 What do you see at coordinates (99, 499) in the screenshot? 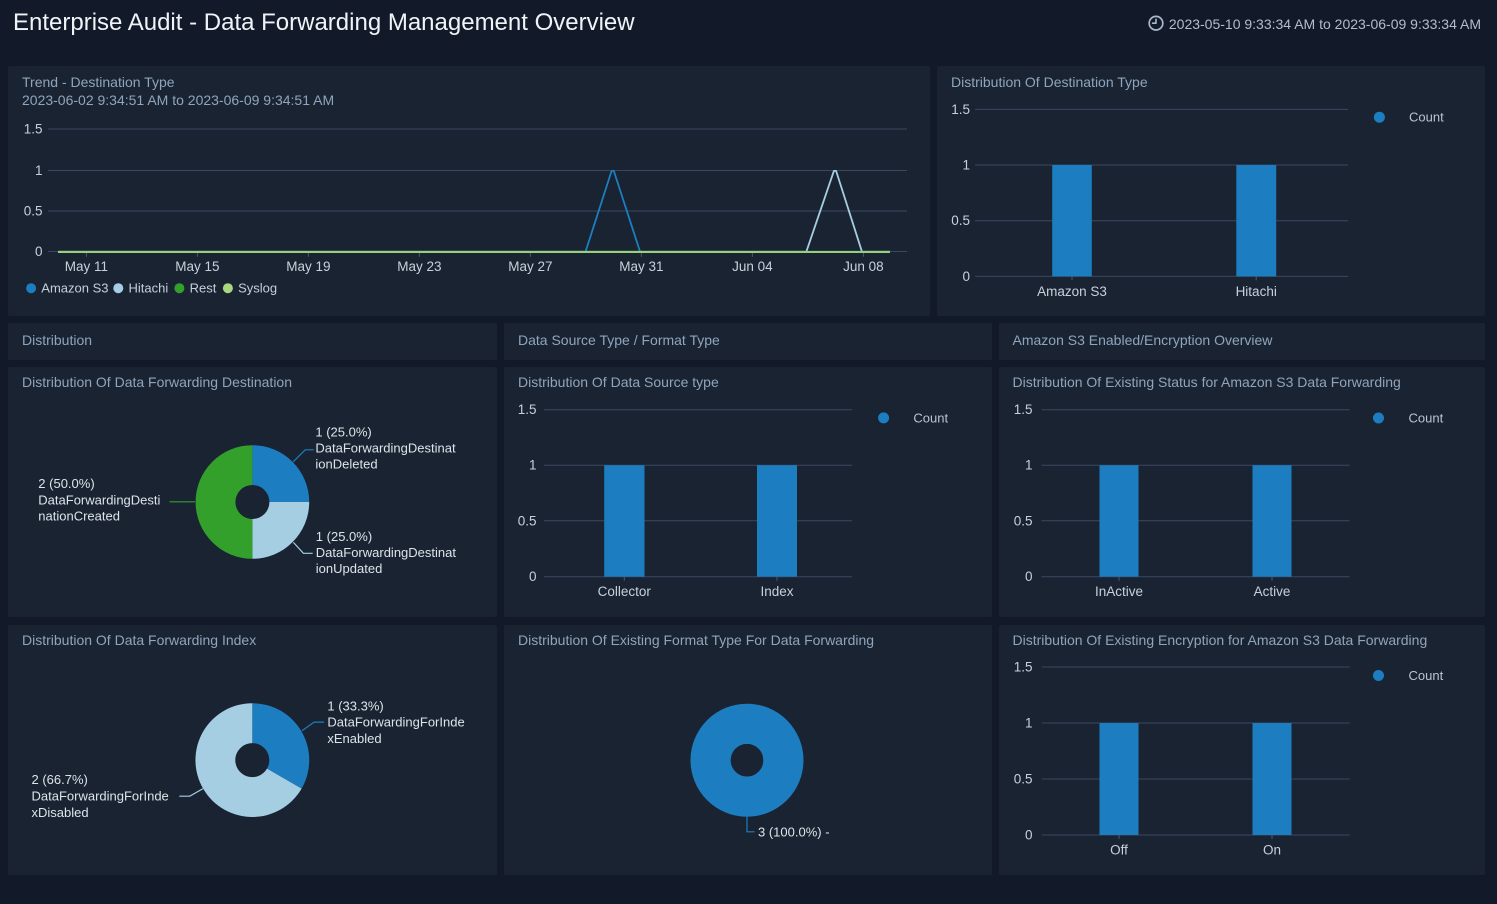
I see `svg-text: DataForwardingDesti` at bounding box center [99, 499].